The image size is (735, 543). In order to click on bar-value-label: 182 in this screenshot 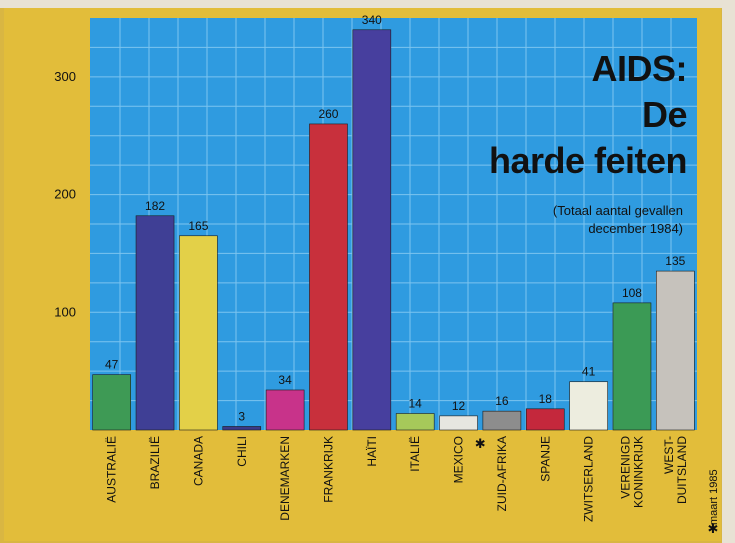, I will do `click(155, 206)`.